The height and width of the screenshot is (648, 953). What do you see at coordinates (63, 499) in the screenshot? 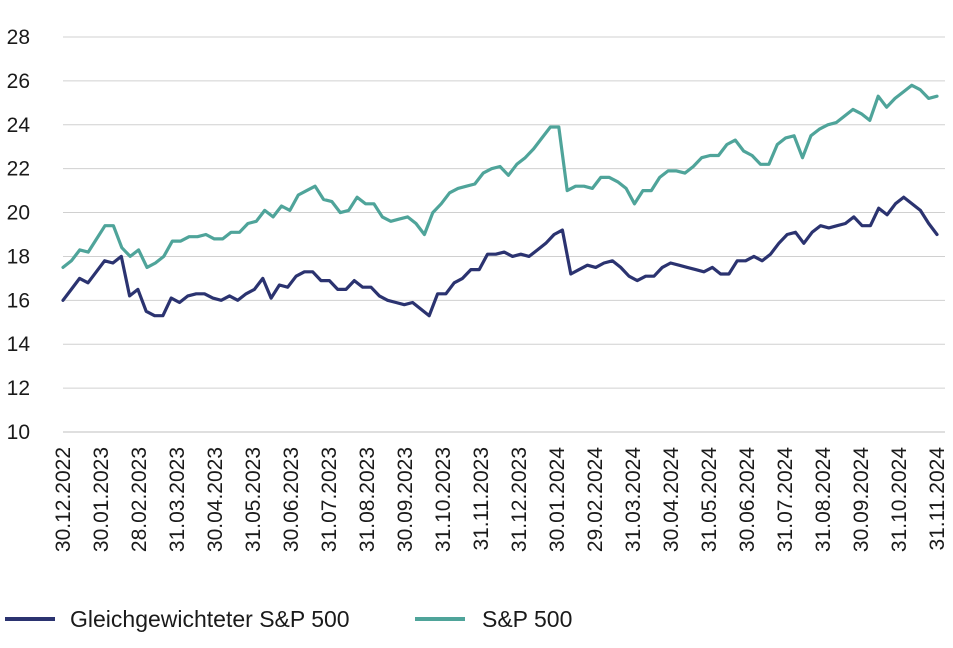
I see `x-tick-label: 30.12.2022` at bounding box center [63, 499].